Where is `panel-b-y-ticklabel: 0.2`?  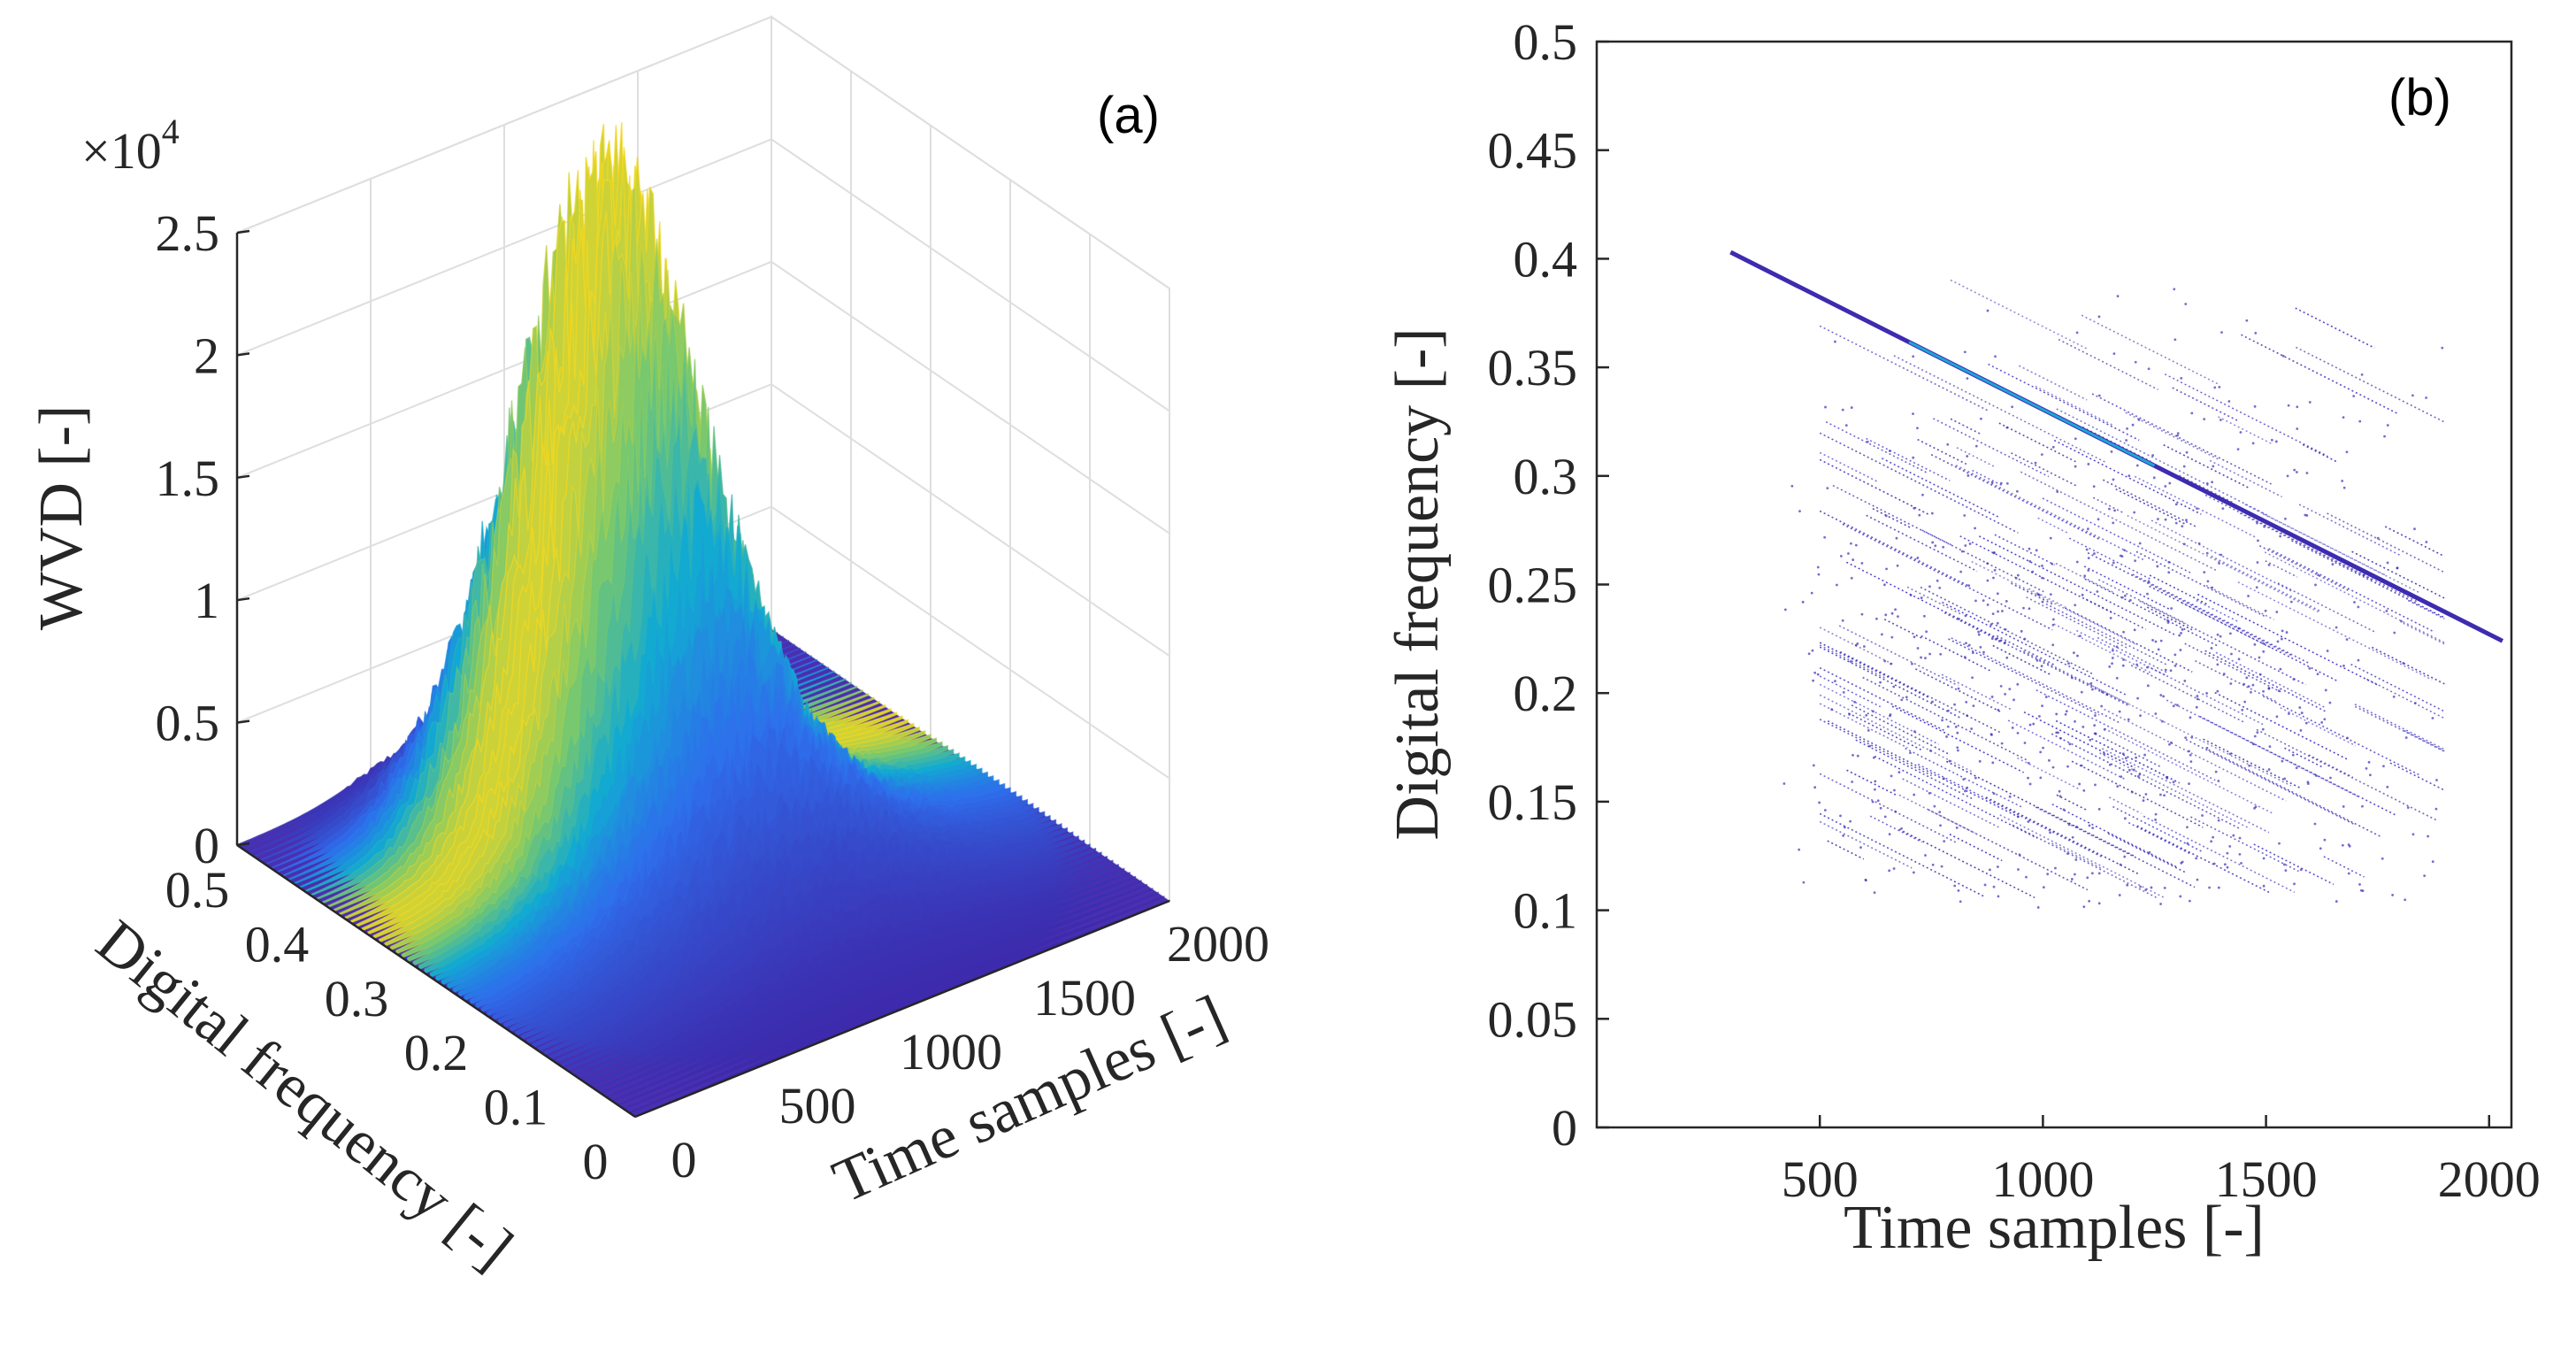
panel-b-y-ticklabel: 0.2 is located at coordinates (1546, 693).